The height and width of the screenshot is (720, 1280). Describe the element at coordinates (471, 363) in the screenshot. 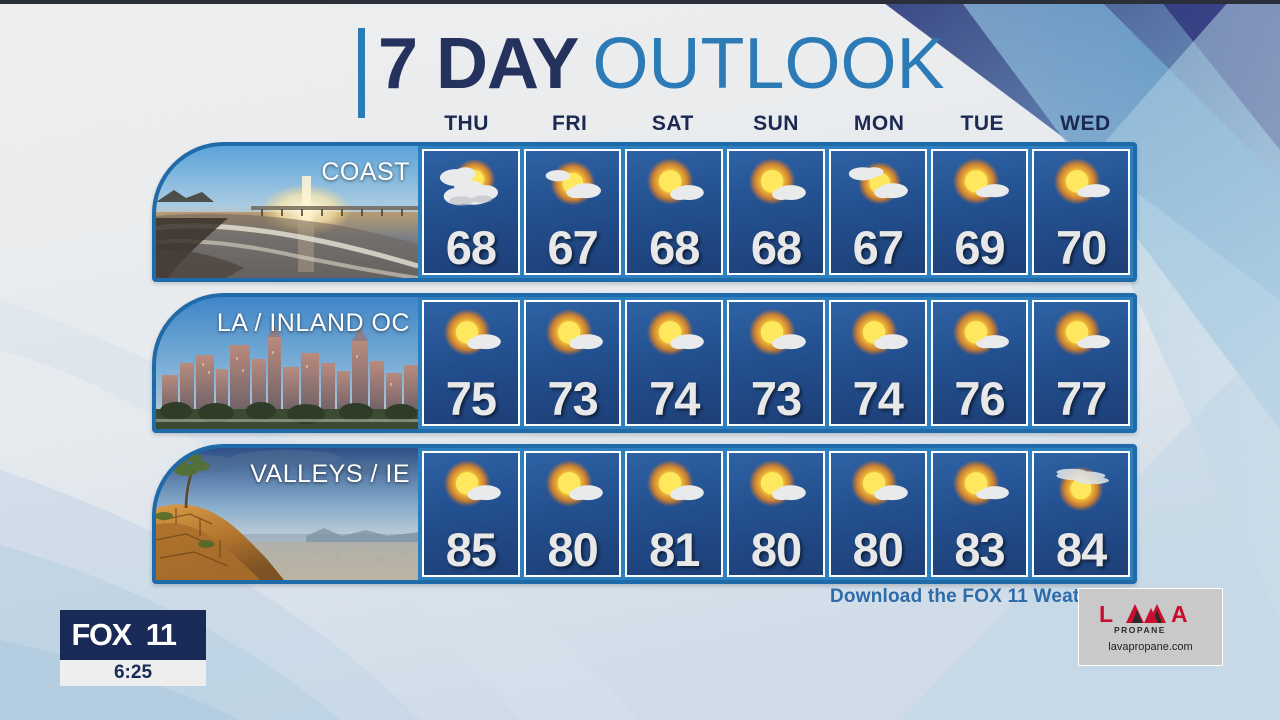

I see `forecast-tile: 75` at that location.